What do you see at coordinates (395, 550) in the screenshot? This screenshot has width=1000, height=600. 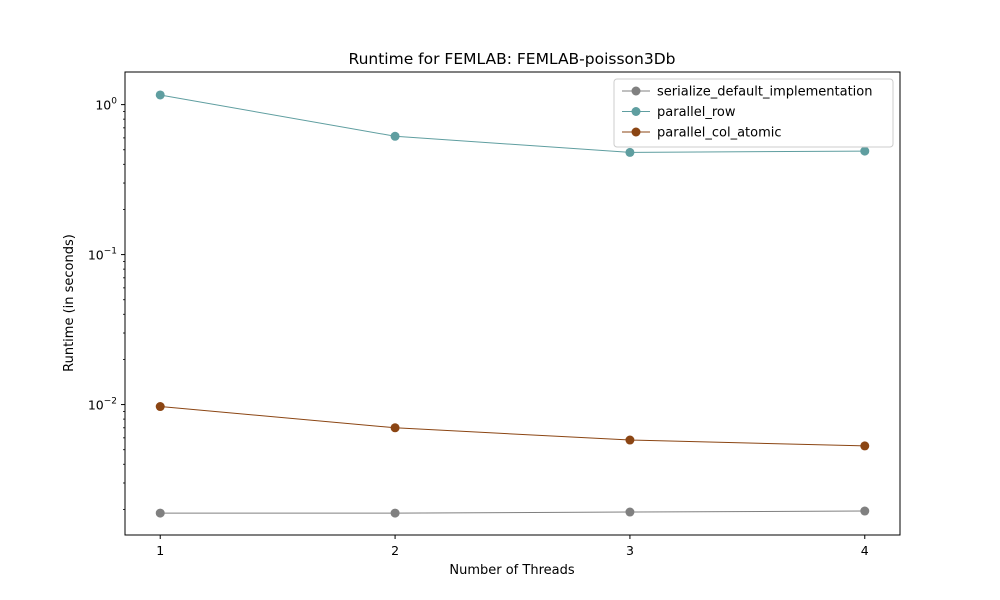 I see `x-tick-label: 2` at bounding box center [395, 550].